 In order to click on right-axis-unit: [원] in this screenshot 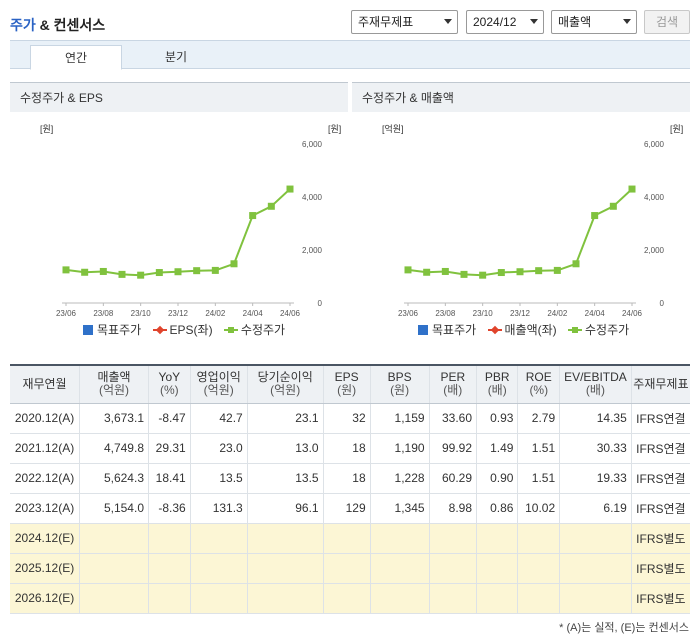, I will do `click(334, 129)`.